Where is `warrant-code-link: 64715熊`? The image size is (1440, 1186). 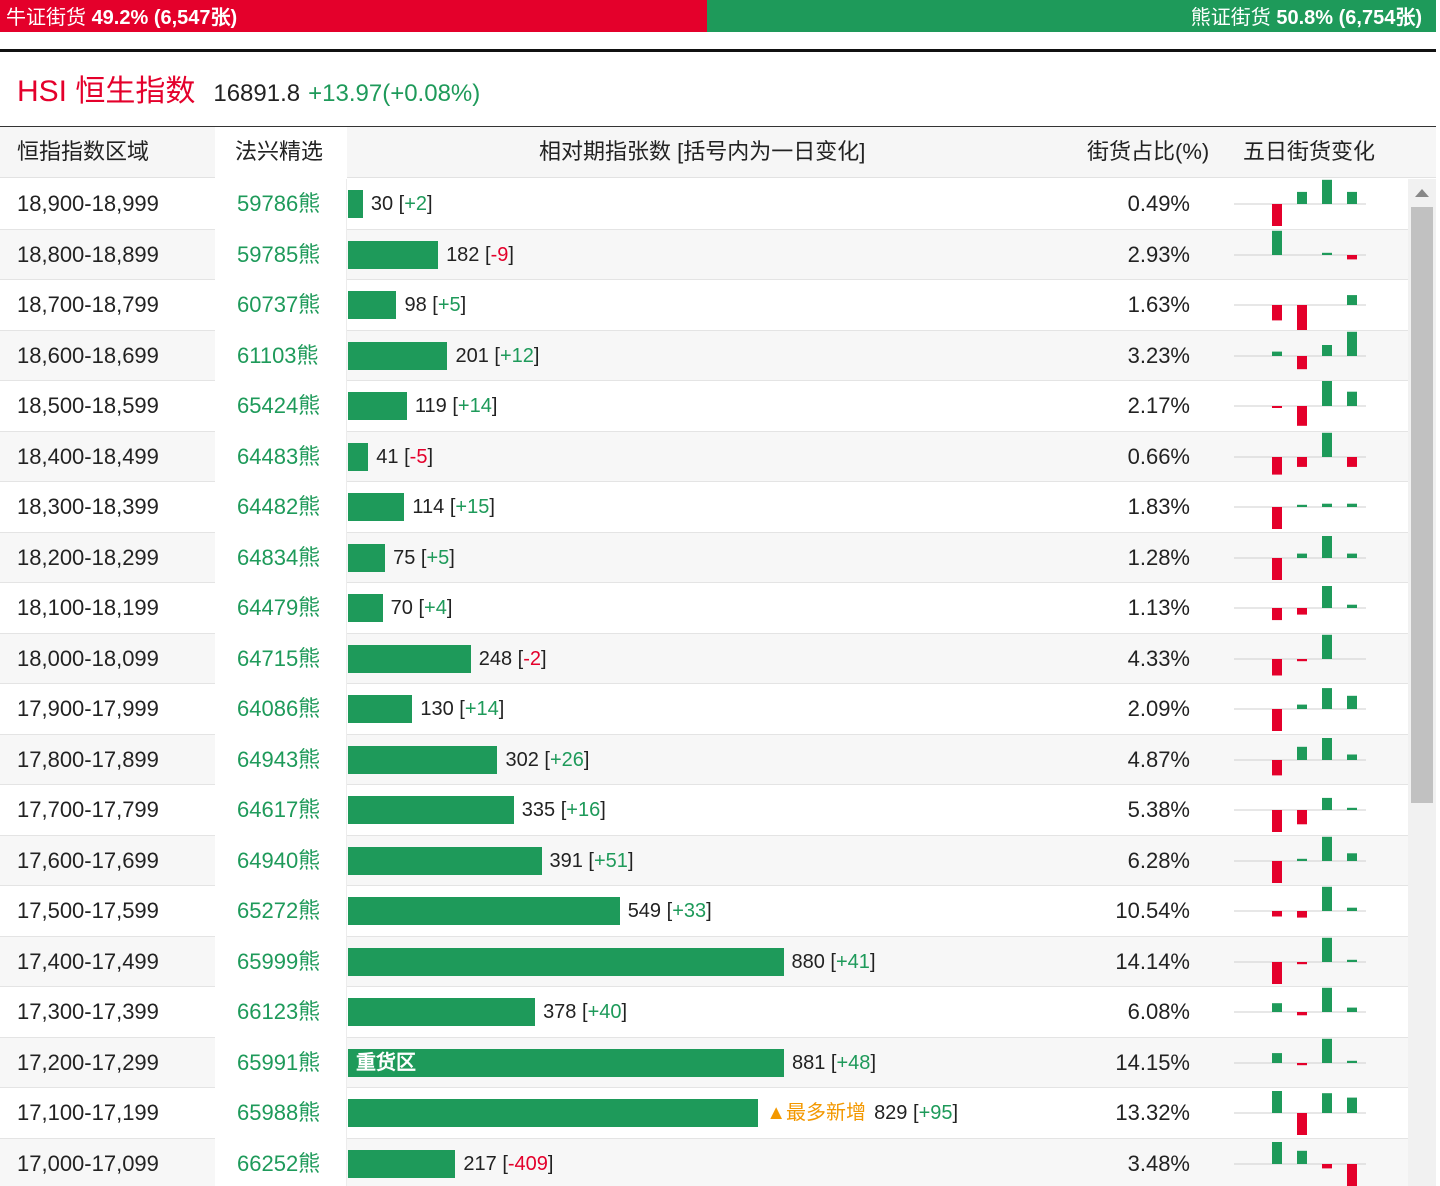 warrant-code-link: 64715熊 is located at coordinates (279, 658).